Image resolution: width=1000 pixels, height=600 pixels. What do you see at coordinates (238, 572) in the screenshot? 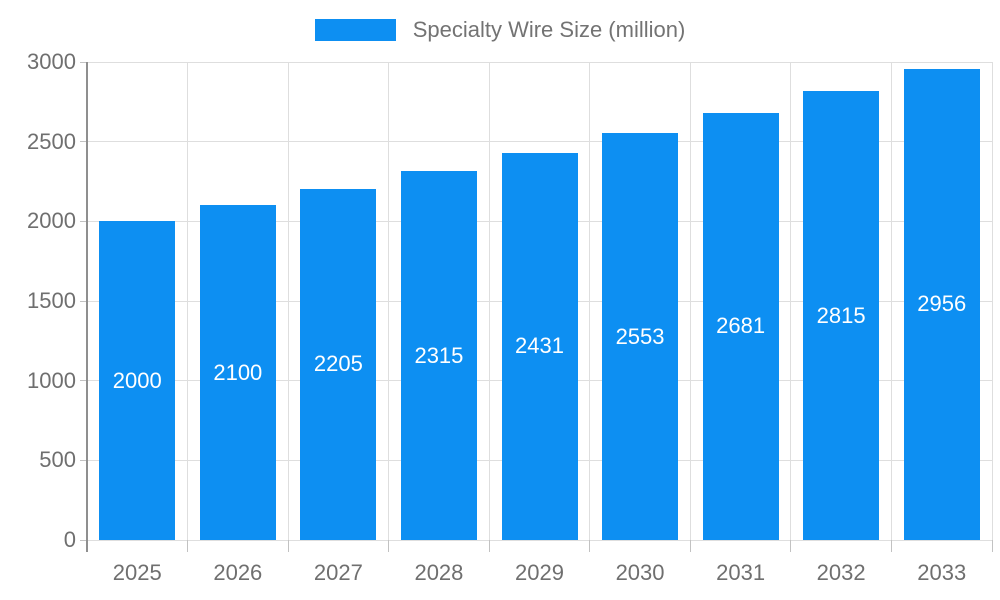
I see `x-axis-label: 2026` at bounding box center [238, 572].